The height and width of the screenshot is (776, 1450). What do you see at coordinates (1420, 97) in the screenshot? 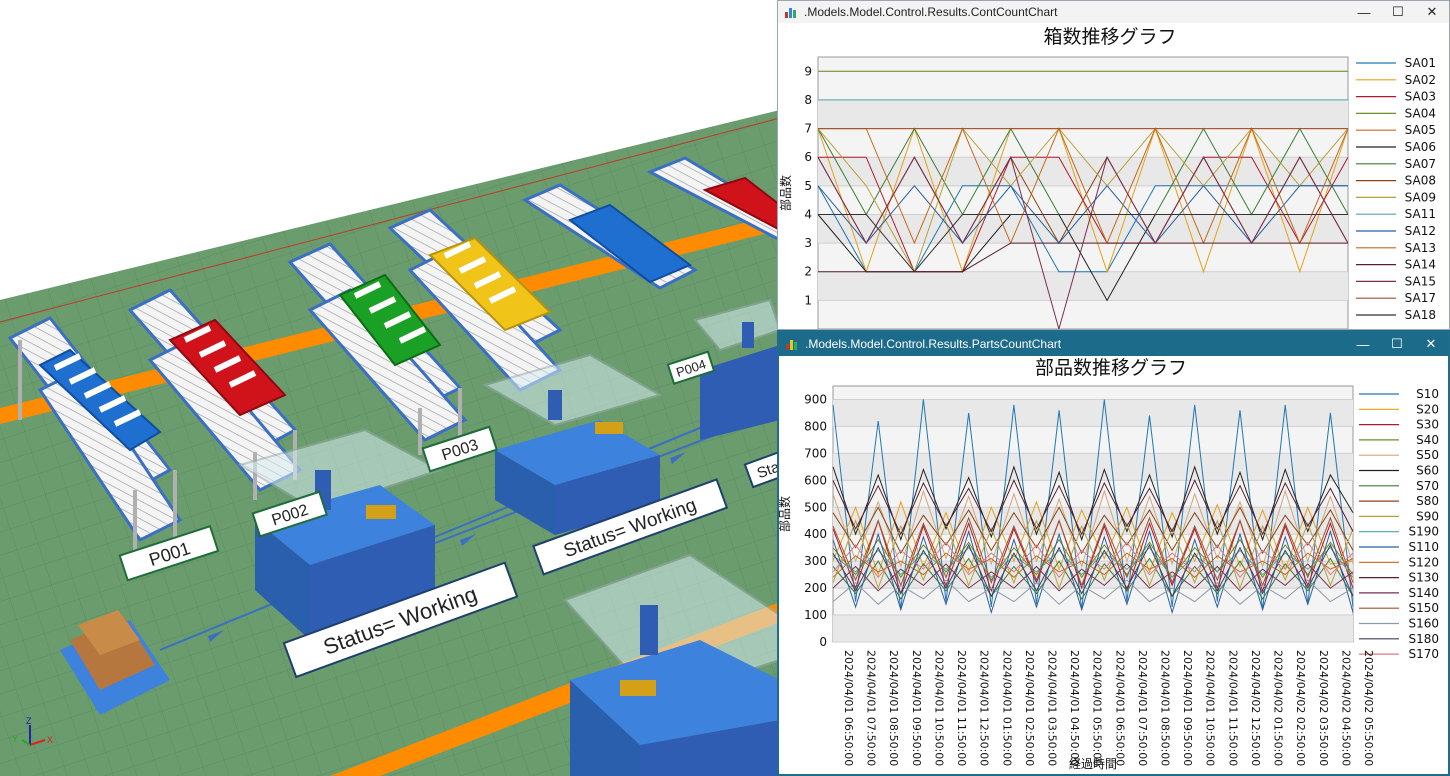
I see `legend-label: SA03` at bounding box center [1420, 97].